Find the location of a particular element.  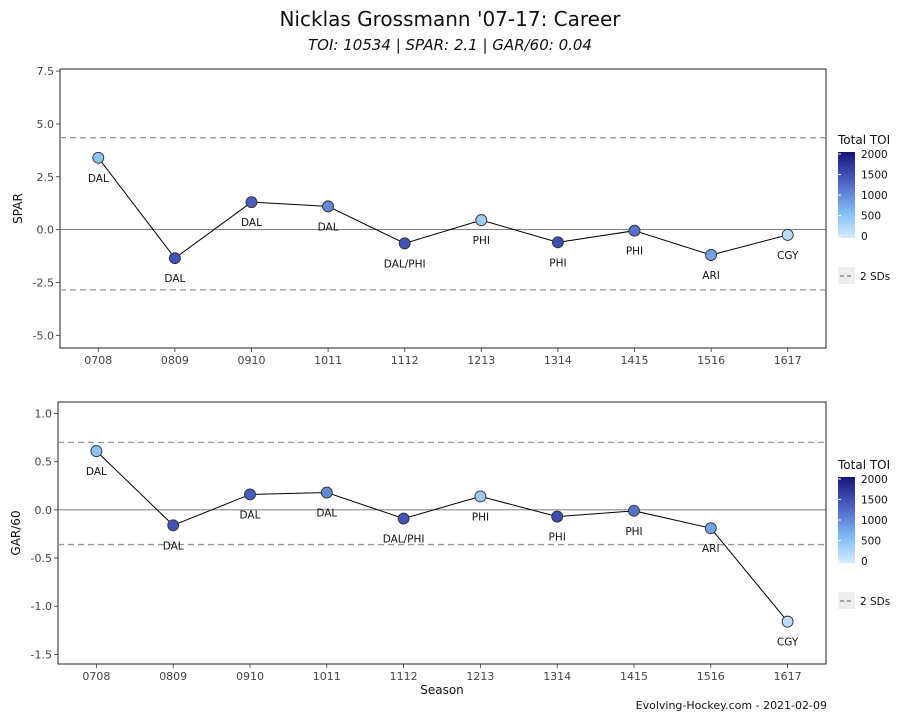

series-line is located at coordinates (442, 208).